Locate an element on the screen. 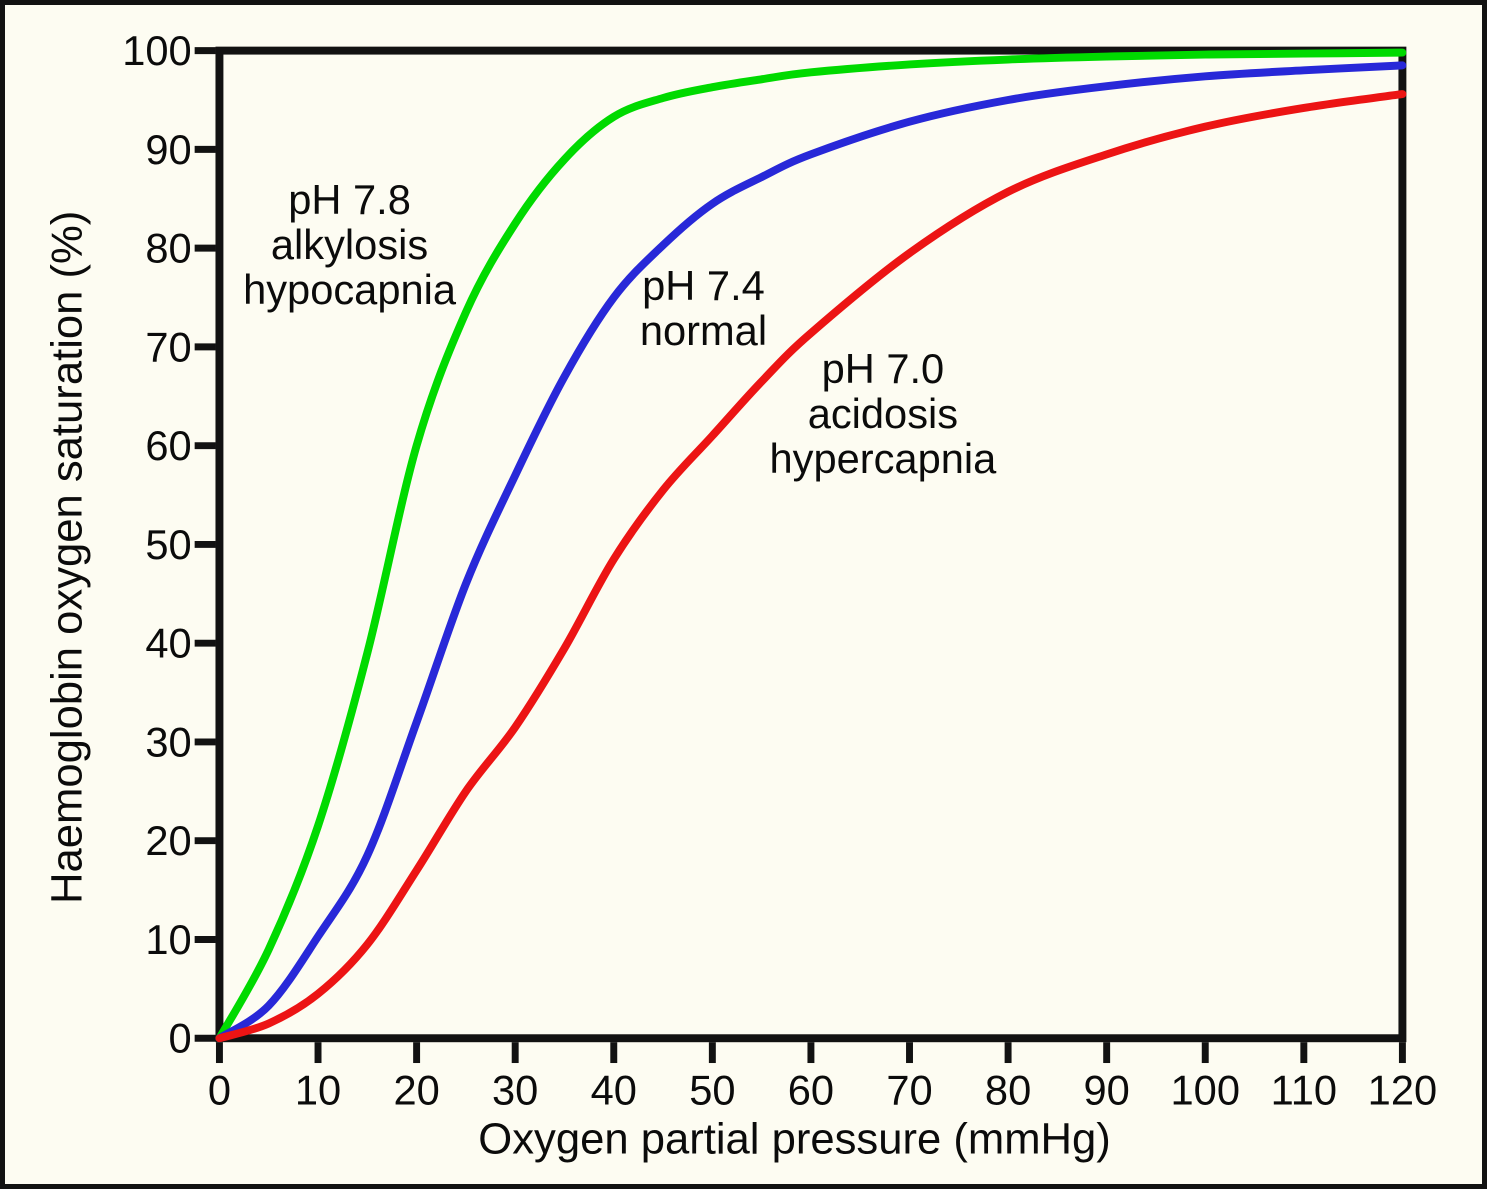 This screenshot has height=1189, width=1487. curve-label-ph-7-4: pH 7.4 is located at coordinates (703, 285).